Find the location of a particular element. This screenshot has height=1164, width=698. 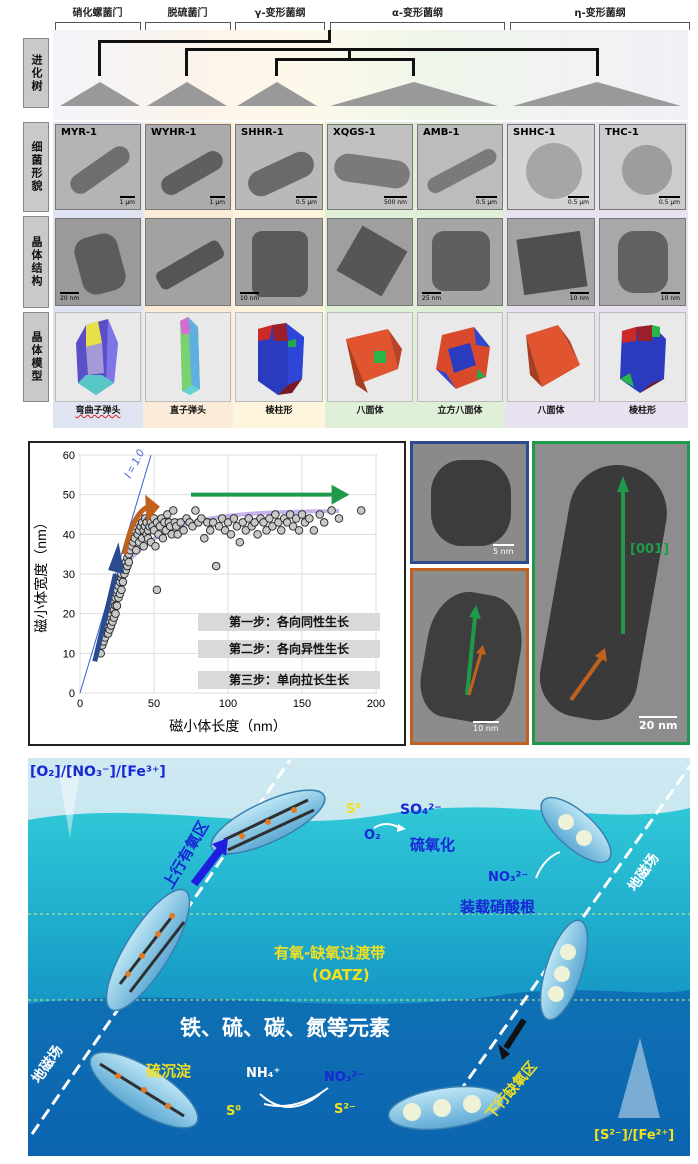

cell-image-xqgs1: XQGS-1 500 nm is located at coordinates (370, 167).